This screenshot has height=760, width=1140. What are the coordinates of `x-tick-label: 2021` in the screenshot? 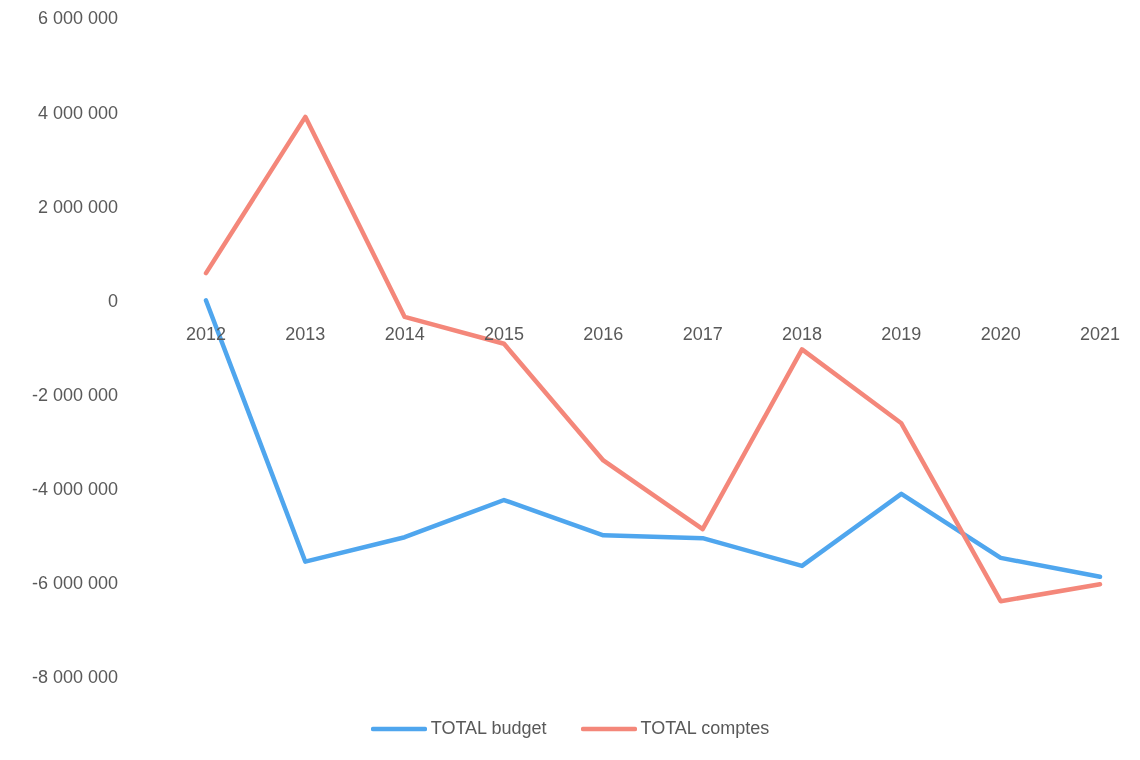 It's located at (1100, 334).